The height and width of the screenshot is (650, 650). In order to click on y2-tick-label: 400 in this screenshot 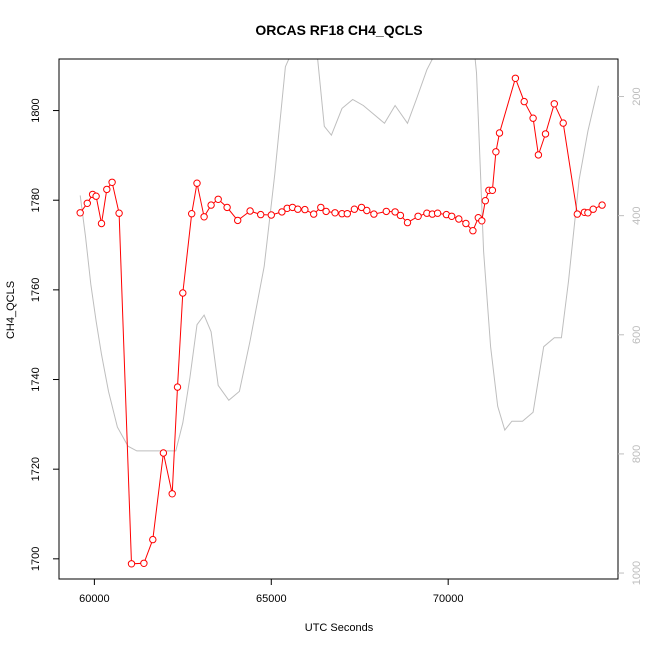, I will do `click(637, 215)`.